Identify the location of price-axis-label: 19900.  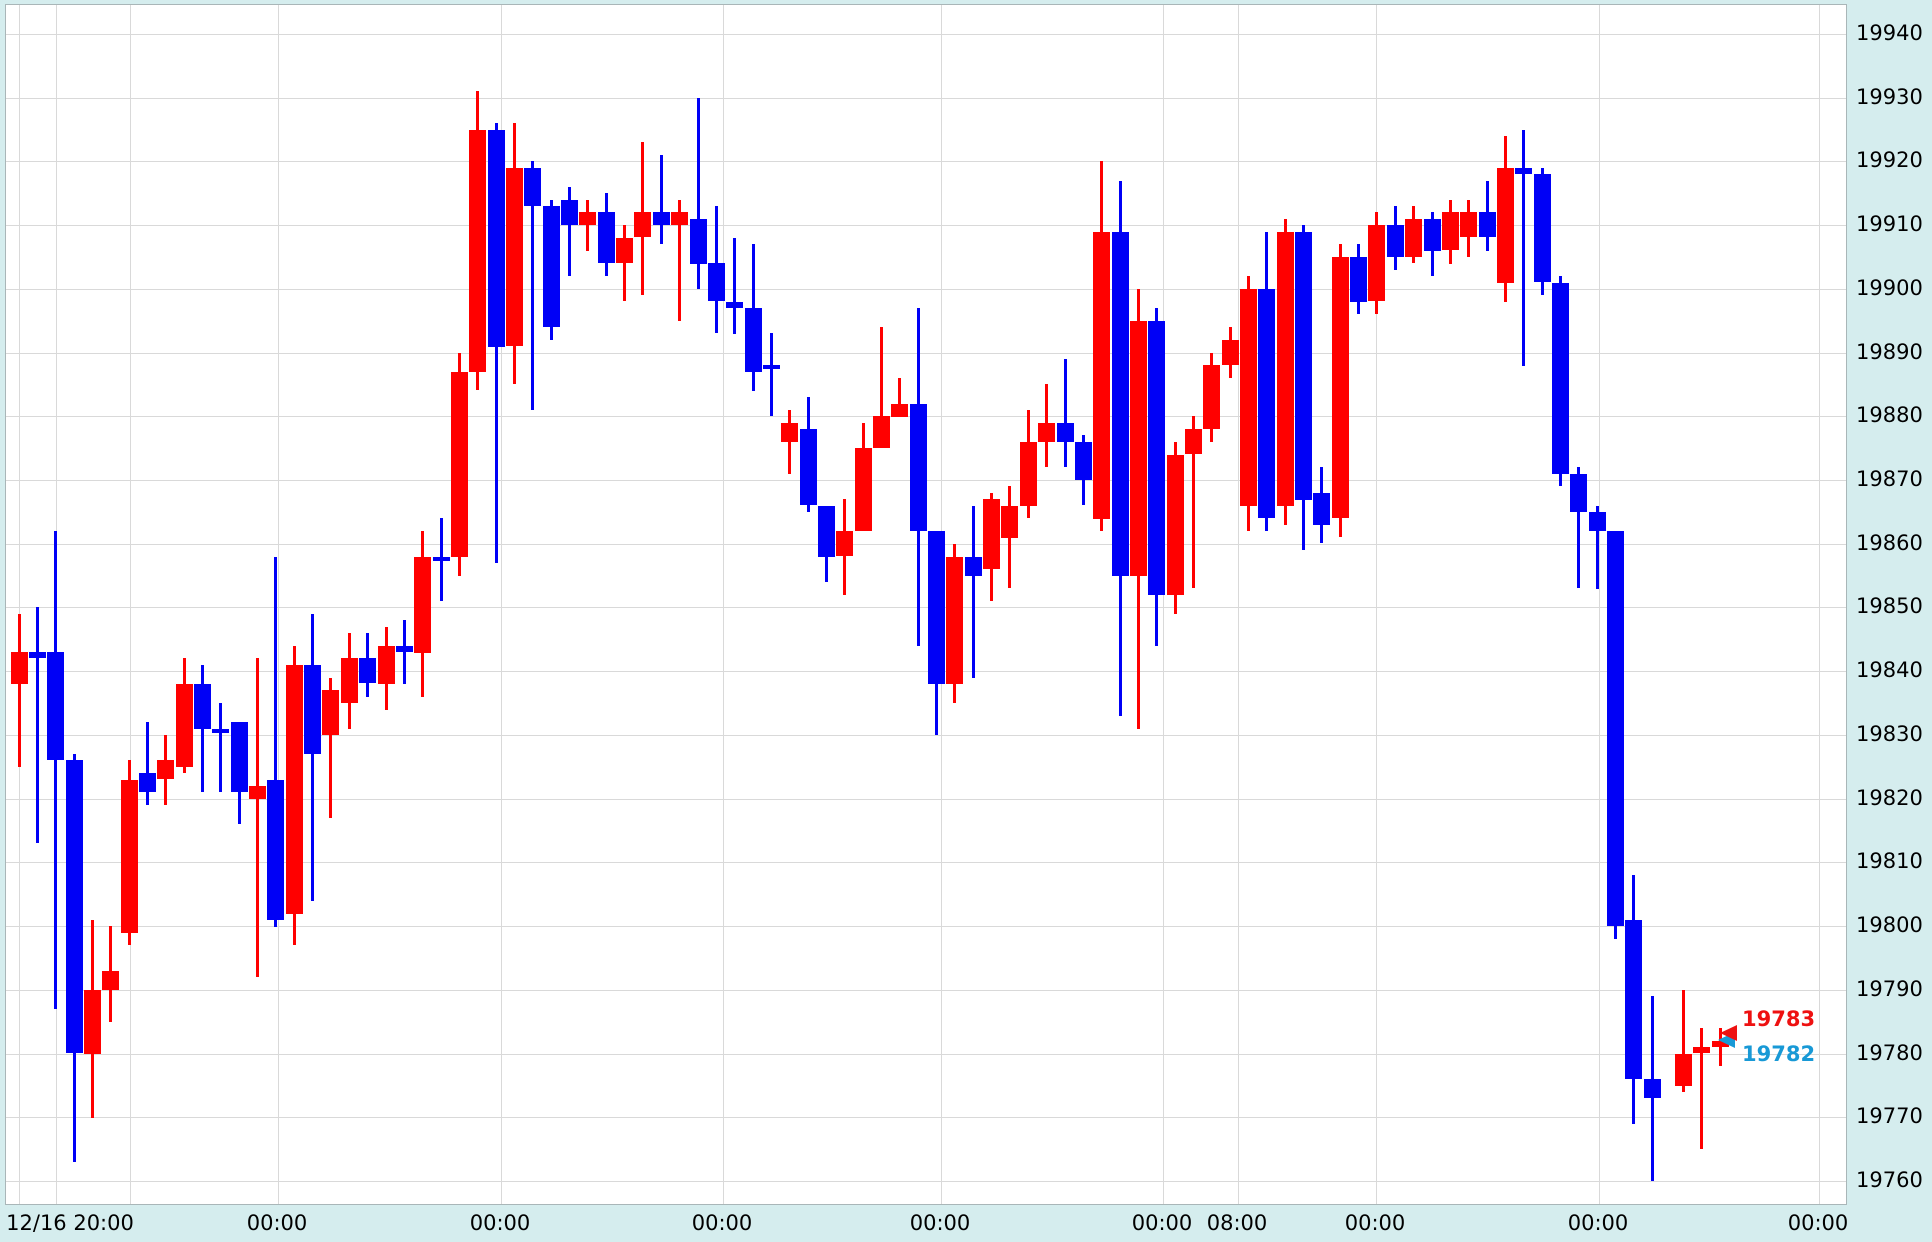
(1889, 288).